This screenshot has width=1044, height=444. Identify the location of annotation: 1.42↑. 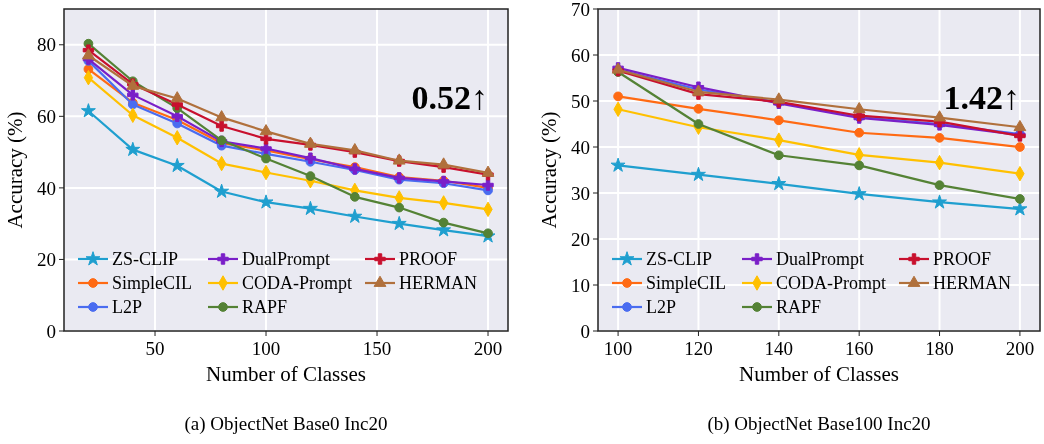
(981, 97).